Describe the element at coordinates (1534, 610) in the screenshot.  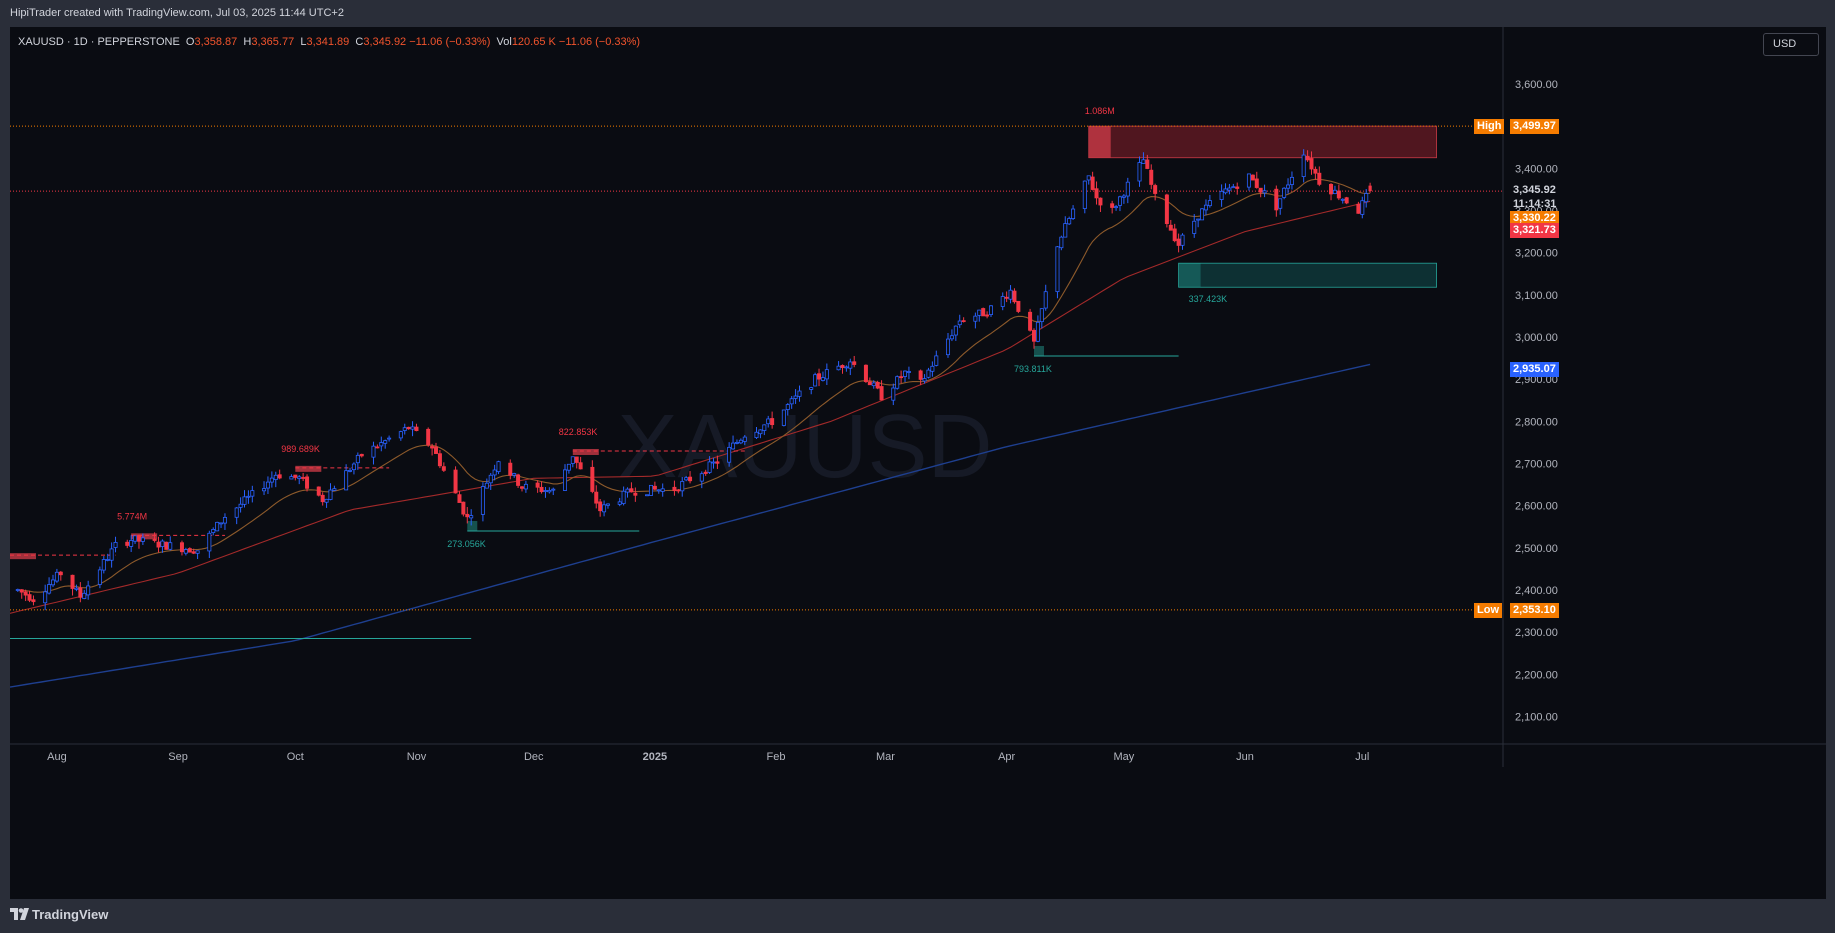
I see `low-value-tag: 2,353.10` at that location.